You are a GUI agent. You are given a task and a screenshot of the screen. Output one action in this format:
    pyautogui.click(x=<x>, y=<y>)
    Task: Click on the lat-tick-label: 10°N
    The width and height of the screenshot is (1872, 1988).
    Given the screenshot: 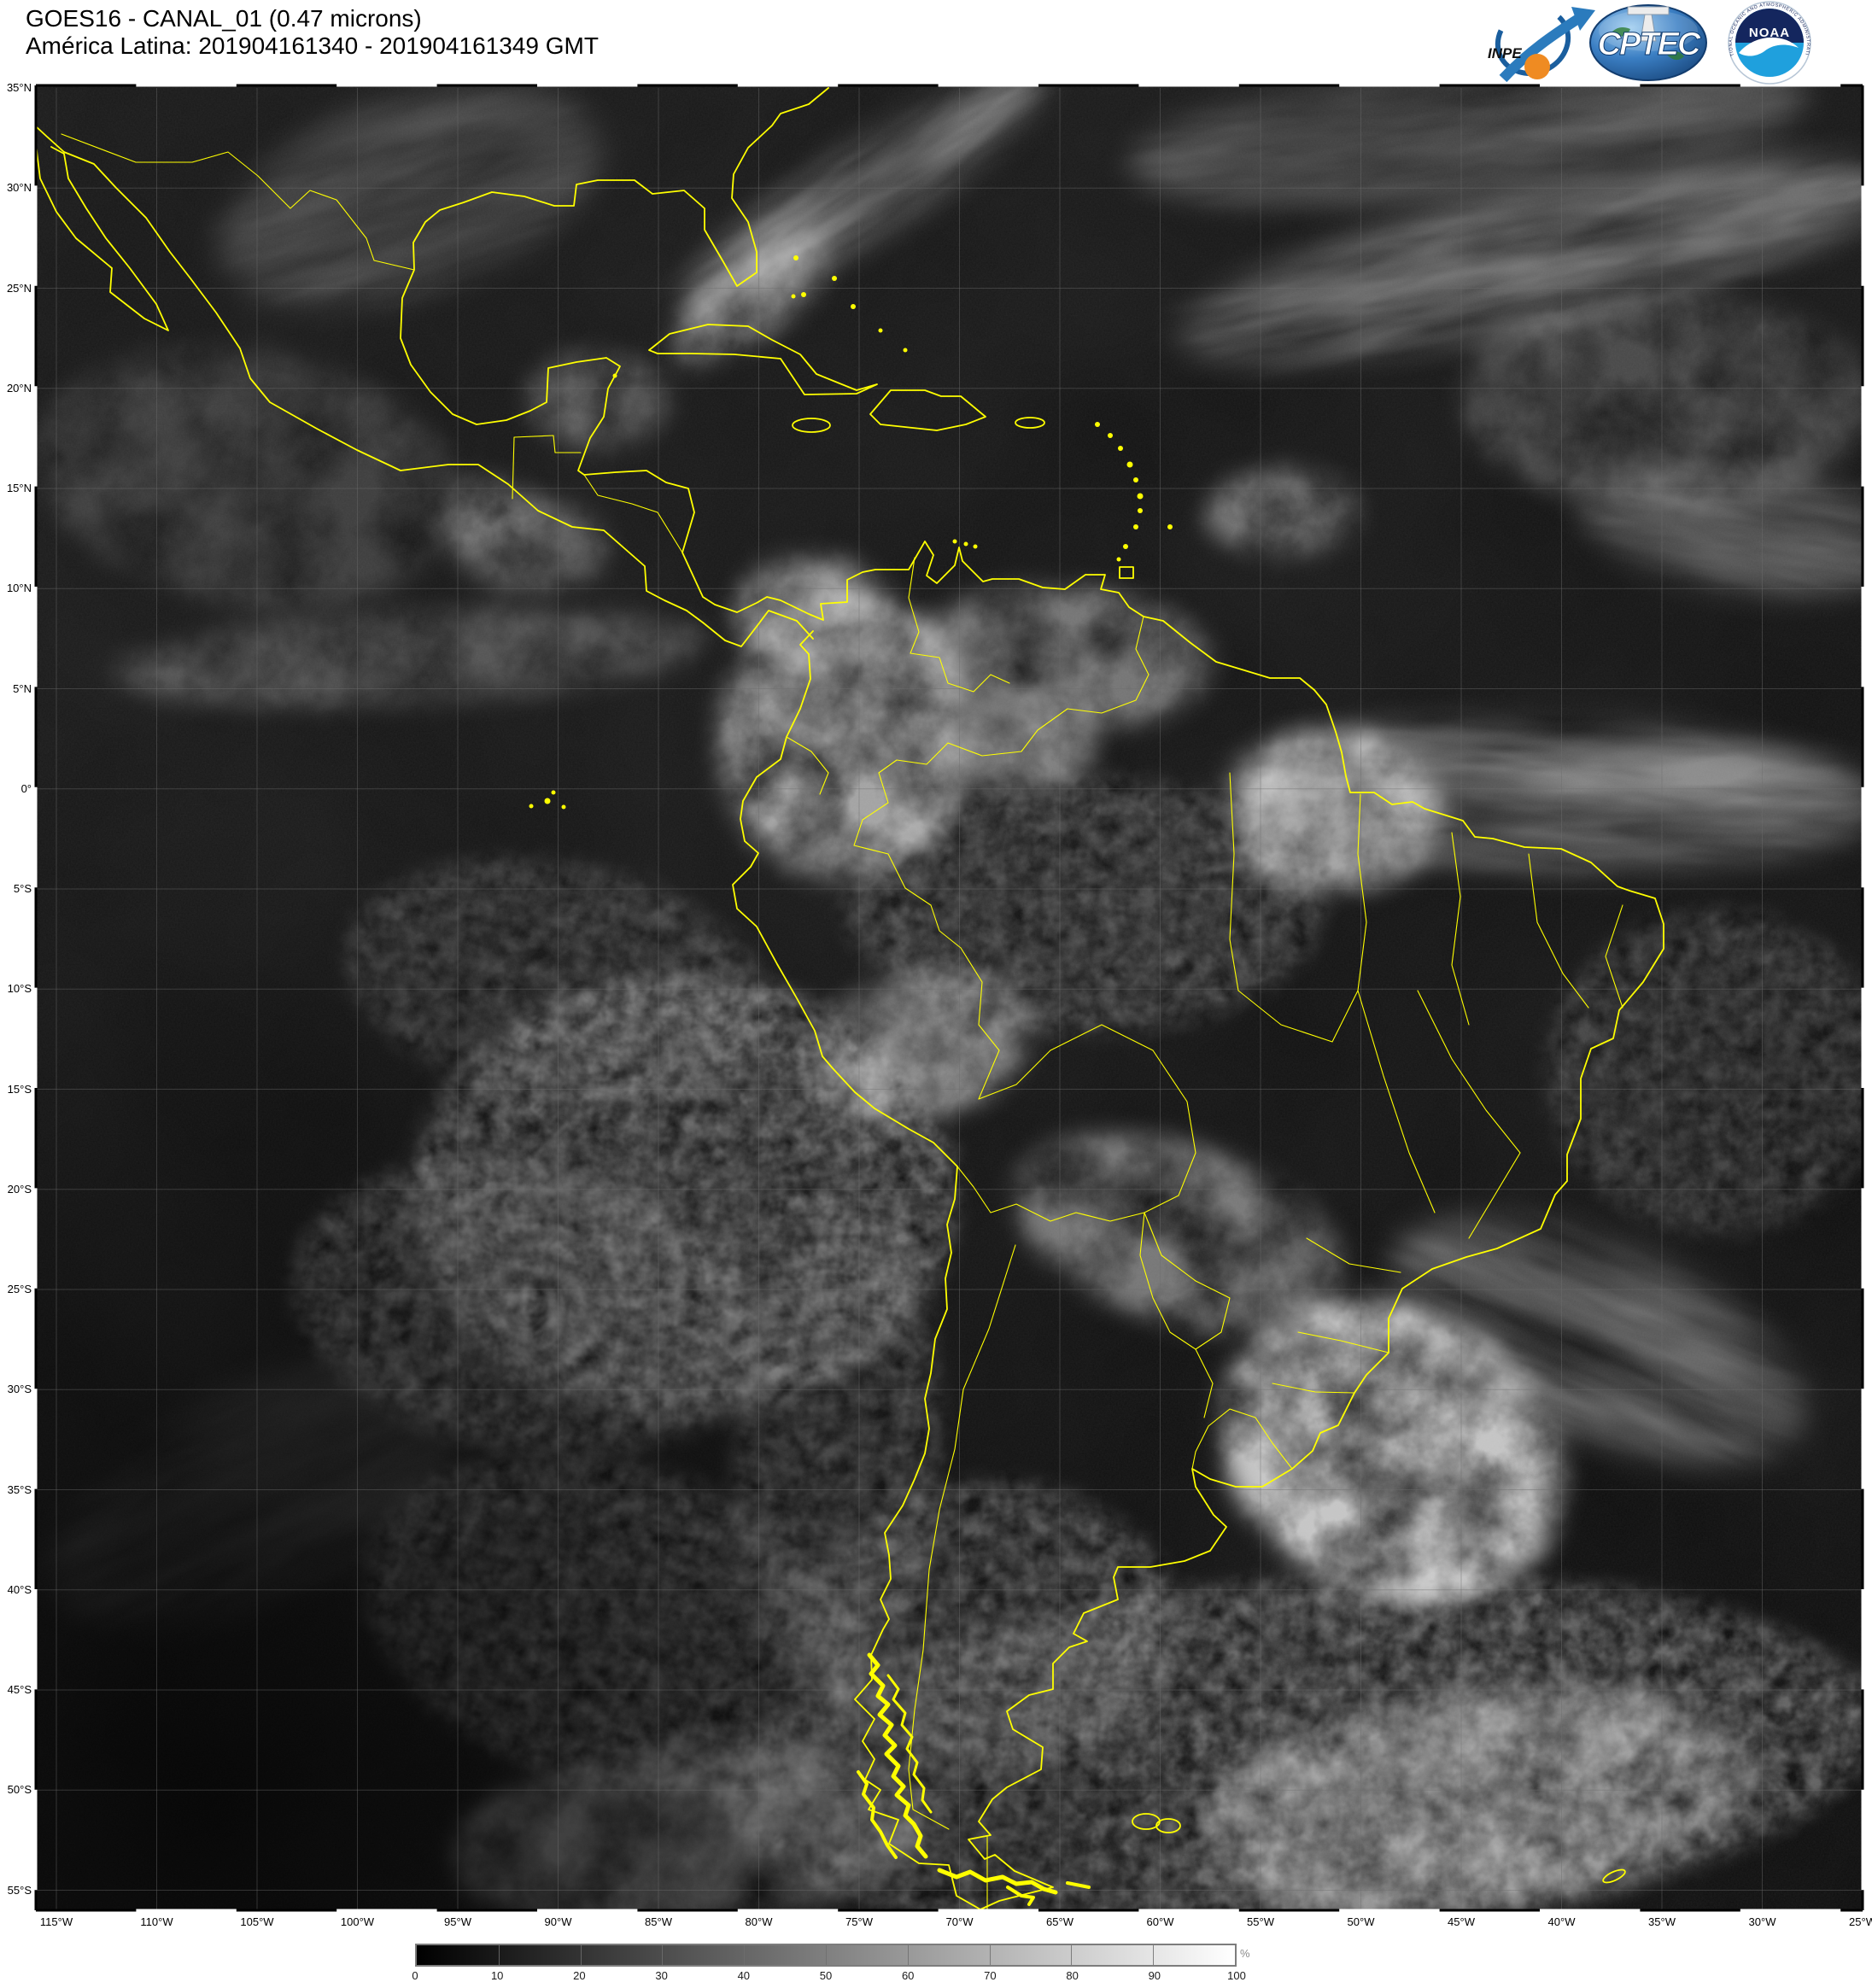 What is the action you would take?
    pyautogui.click(x=19, y=588)
    